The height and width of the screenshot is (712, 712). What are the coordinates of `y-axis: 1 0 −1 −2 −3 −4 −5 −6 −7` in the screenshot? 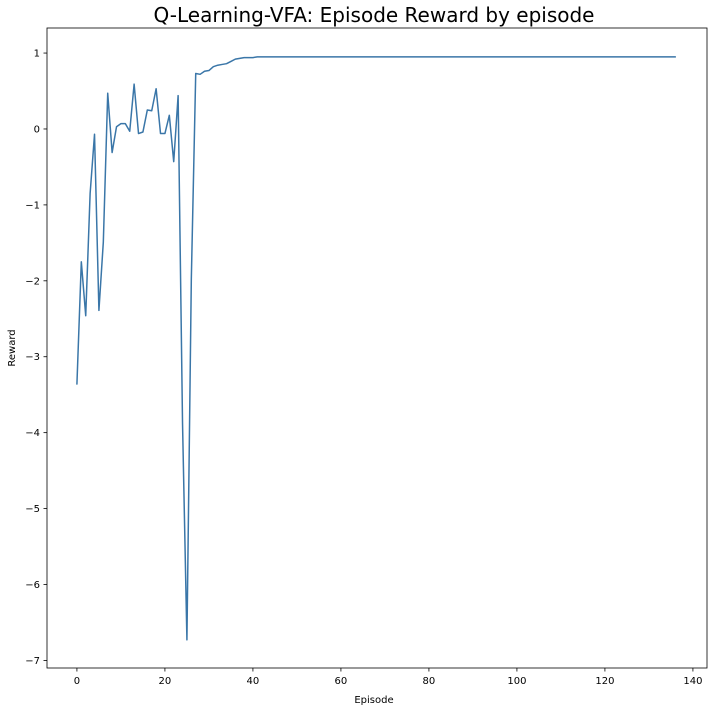 It's located at (36, 358).